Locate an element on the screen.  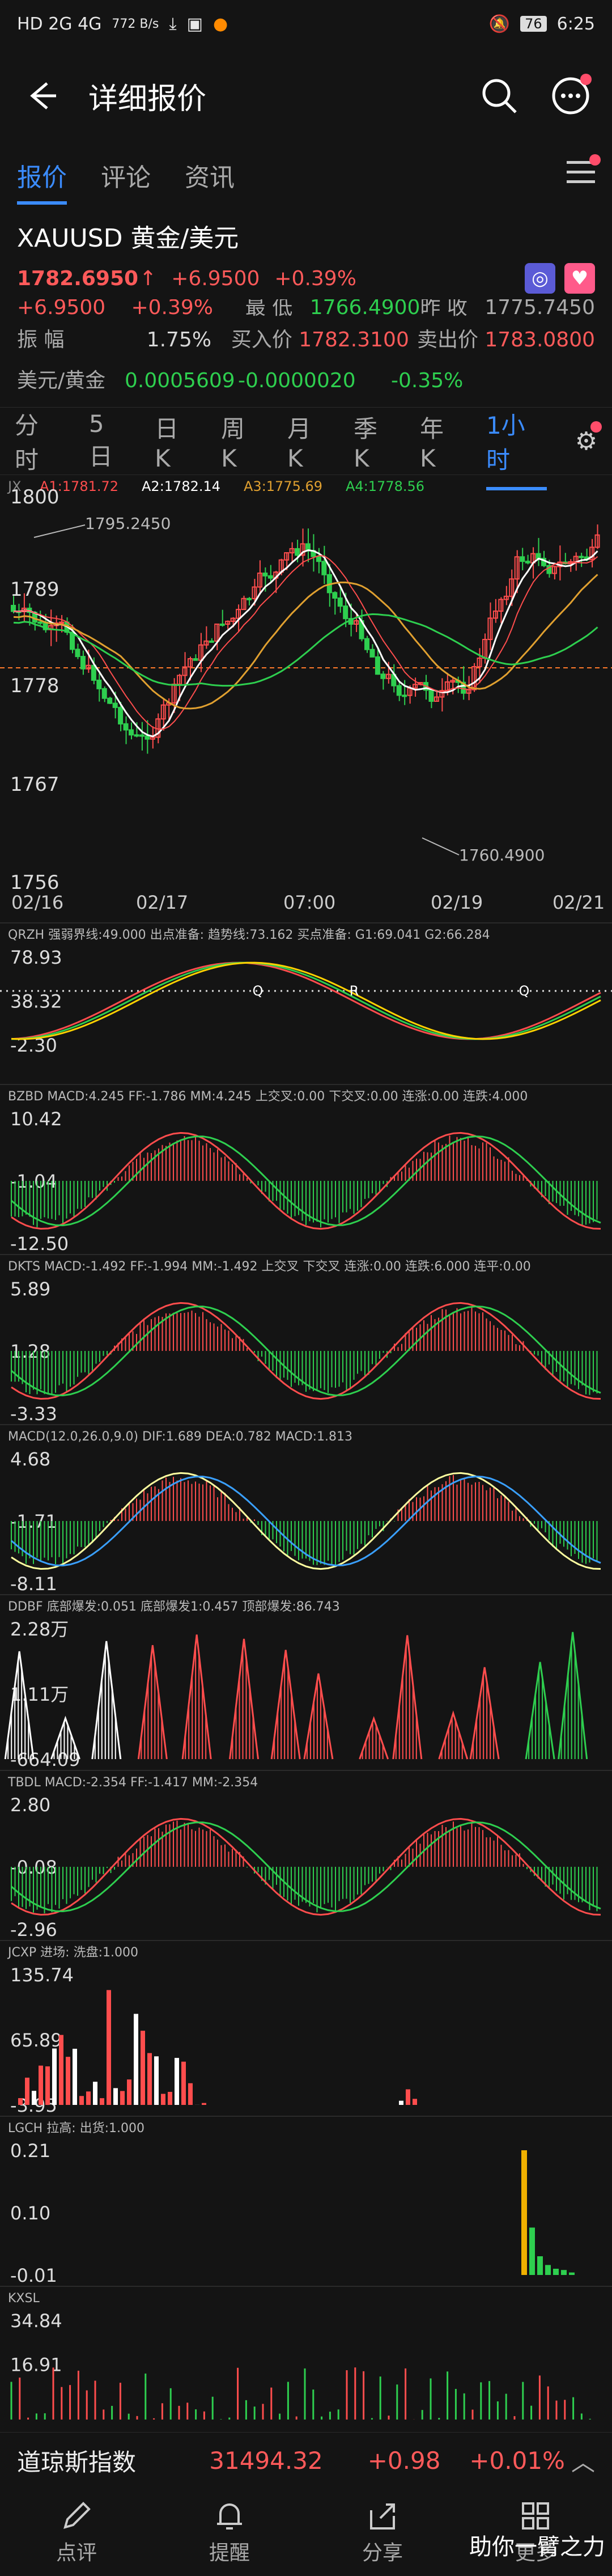
favorite-heart-icon: ♥ is located at coordinates (579, 278).